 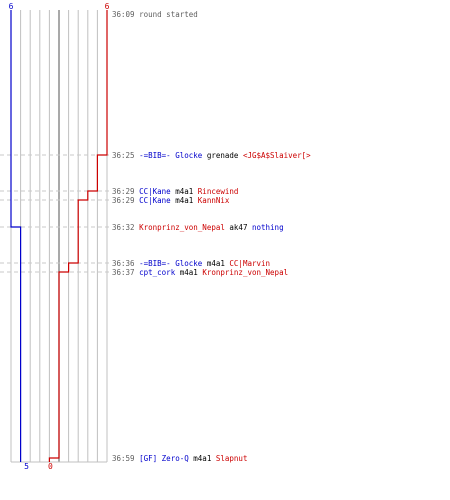 I want to click on event-victim: CC|Marvin, so click(x=249, y=263).